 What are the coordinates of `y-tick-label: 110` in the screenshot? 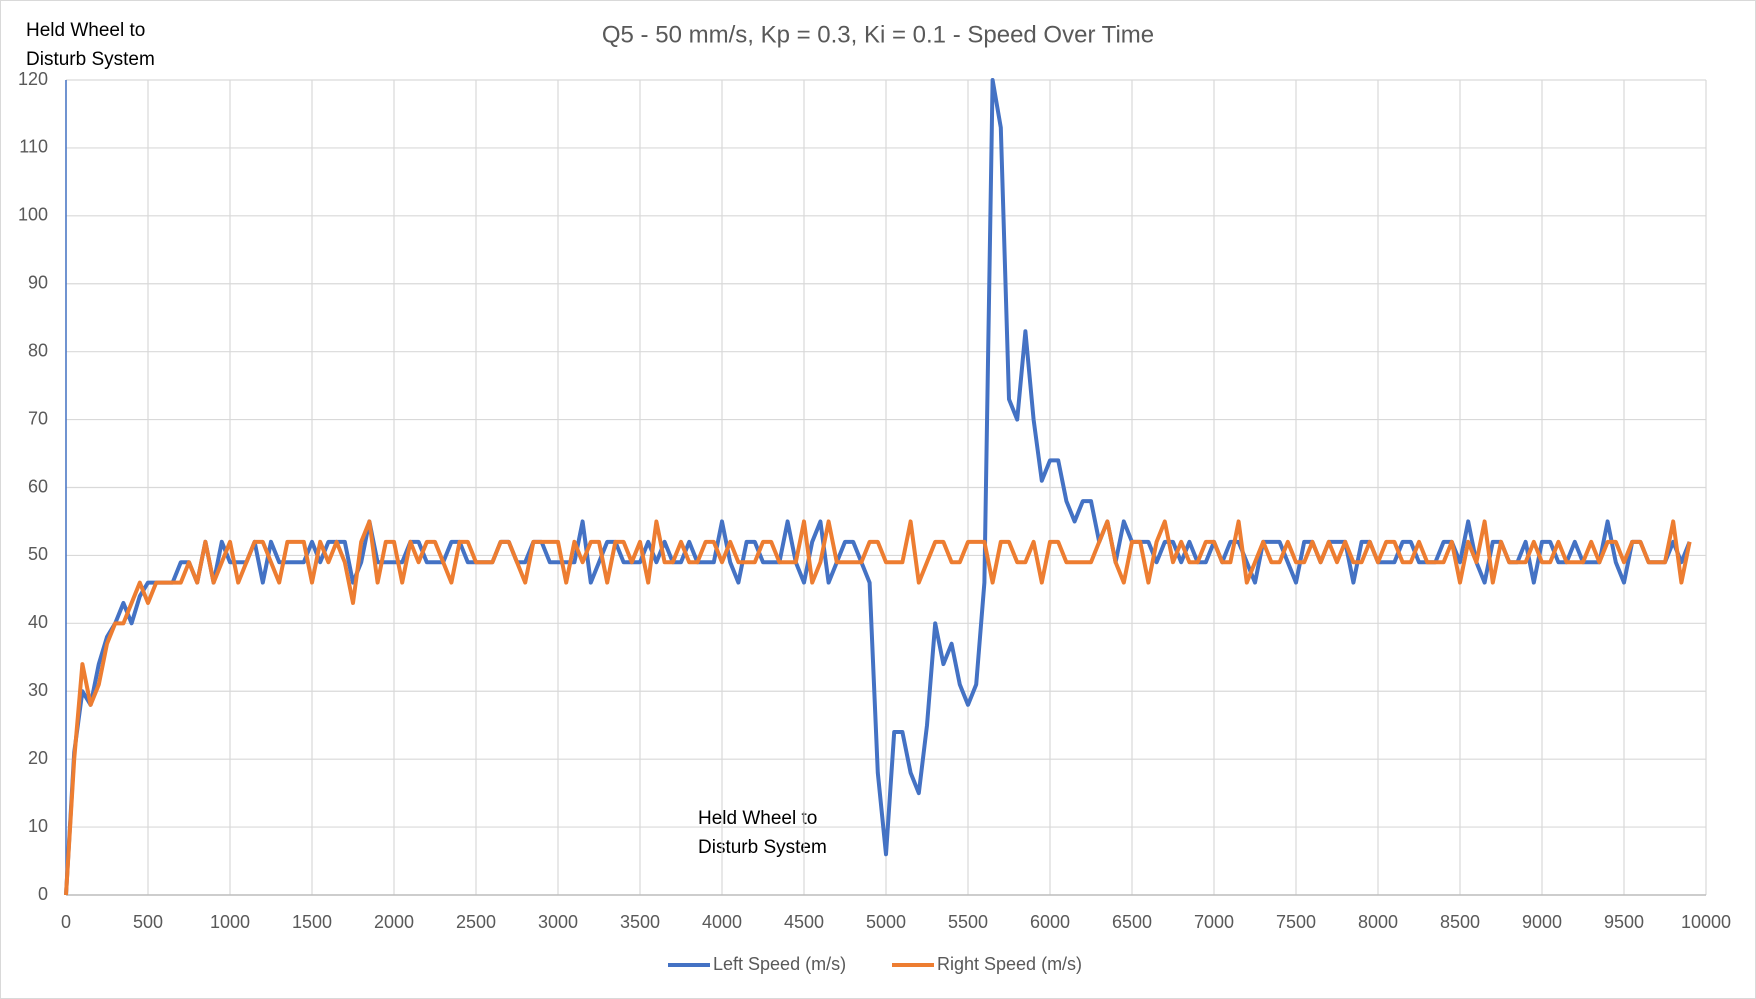 It's located at (33, 147).